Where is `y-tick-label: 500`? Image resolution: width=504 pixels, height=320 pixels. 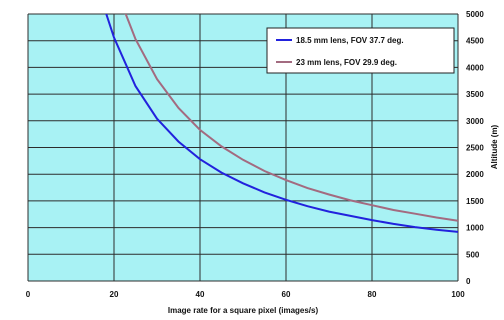
y-tick-label: 500 is located at coordinates (473, 254).